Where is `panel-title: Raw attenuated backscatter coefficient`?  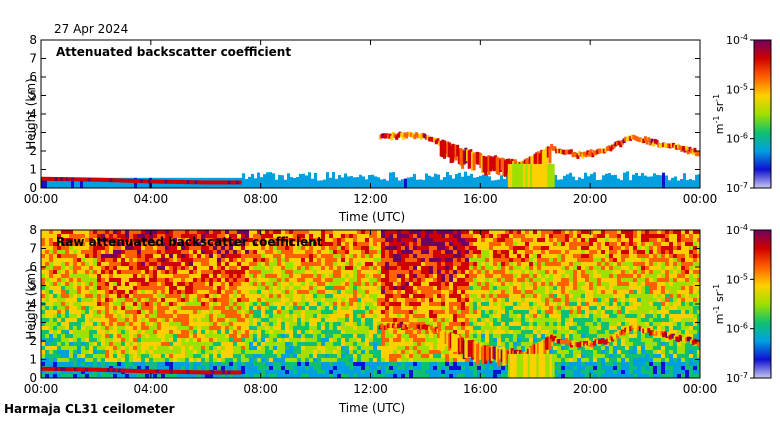 panel-title: Raw attenuated backscatter coefficient is located at coordinates (189, 242).